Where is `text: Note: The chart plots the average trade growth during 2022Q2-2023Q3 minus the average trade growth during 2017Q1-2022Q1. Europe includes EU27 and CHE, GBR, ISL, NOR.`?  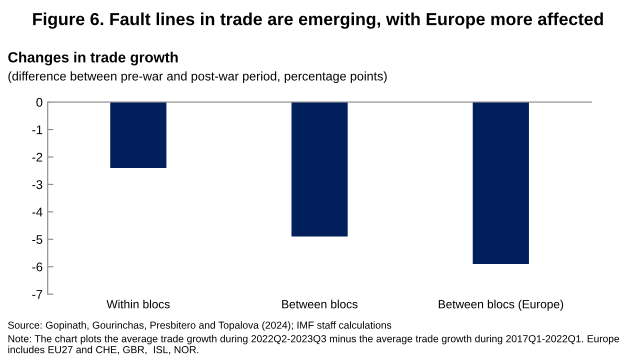 text: Note: The chart plots the average trade growth during 2022Q2-2023Q3 minus the average trade growth during 2017Q1-2022Q1. Europe includes EU27 and CHE, GBR, ISL, NOR. is located at coordinates (314, 344).